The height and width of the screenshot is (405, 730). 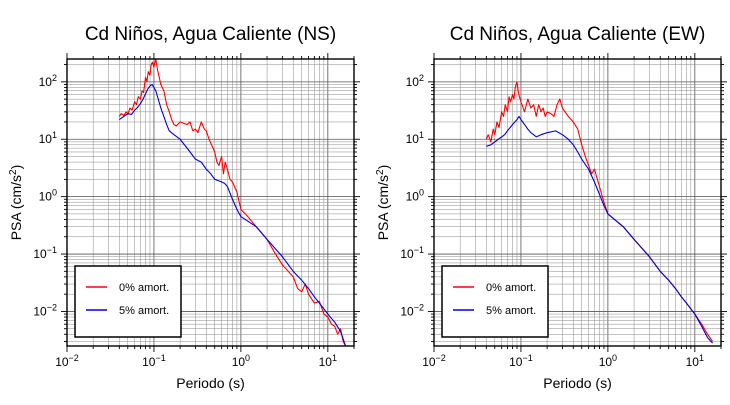 I want to click on chart-title: Cd Niños, Agua Caliente (NS), so click(x=210, y=34).